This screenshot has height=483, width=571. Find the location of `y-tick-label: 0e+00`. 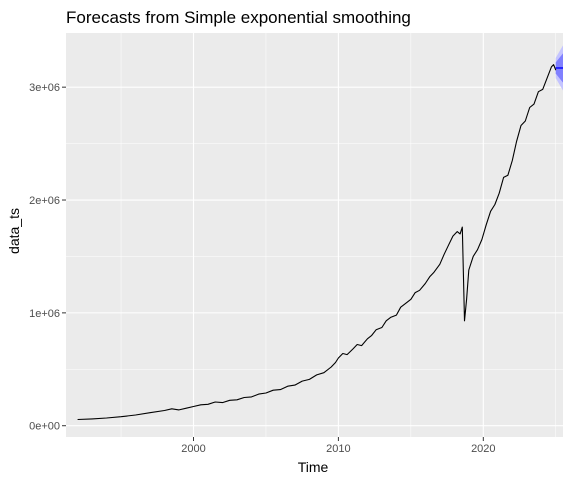

y-tick-label: 0e+00 is located at coordinates (44, 427).